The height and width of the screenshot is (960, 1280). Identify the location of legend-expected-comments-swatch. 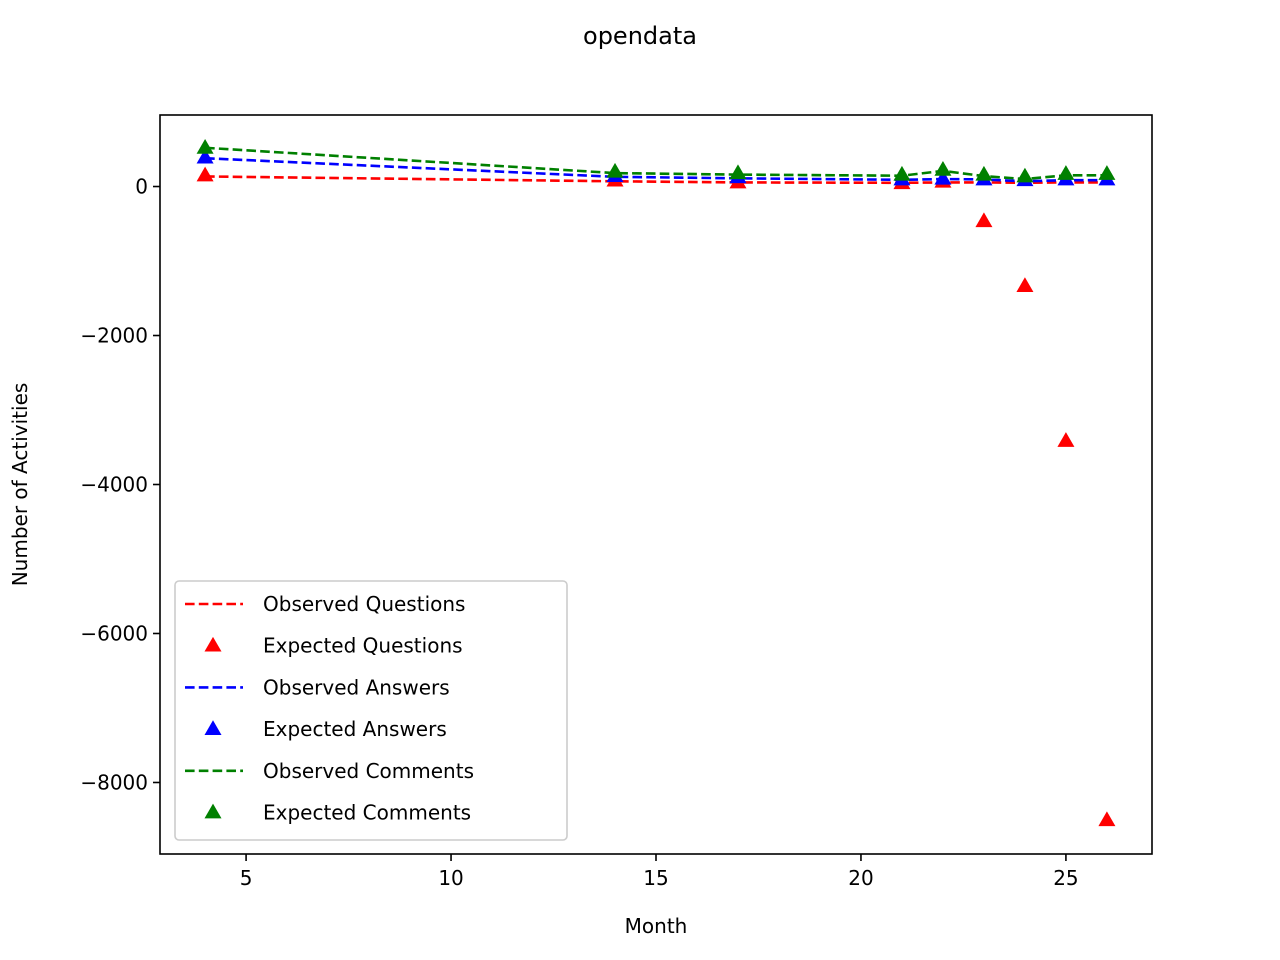
(213, 811).